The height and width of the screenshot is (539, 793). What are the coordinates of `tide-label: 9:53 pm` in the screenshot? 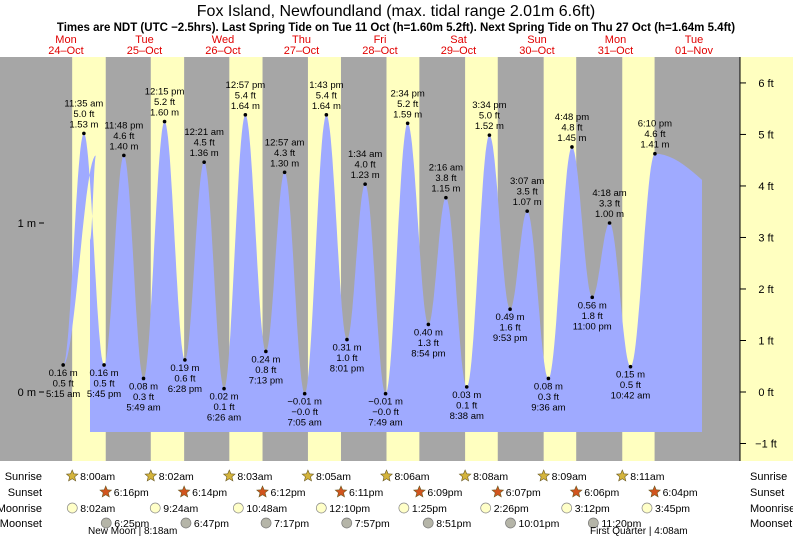 It's located at (510, 338).